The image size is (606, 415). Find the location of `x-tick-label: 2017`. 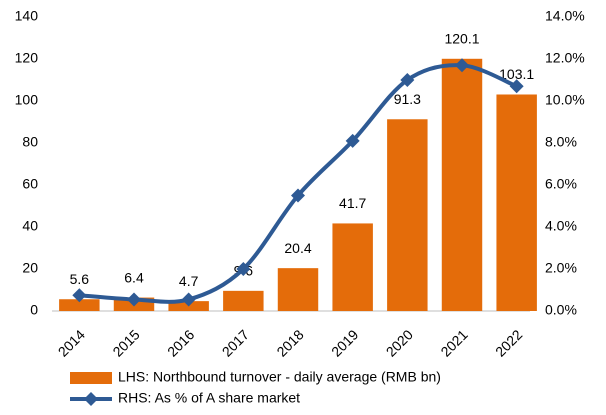

x-tick-label: 2017 is located at coordinates (235, 342).